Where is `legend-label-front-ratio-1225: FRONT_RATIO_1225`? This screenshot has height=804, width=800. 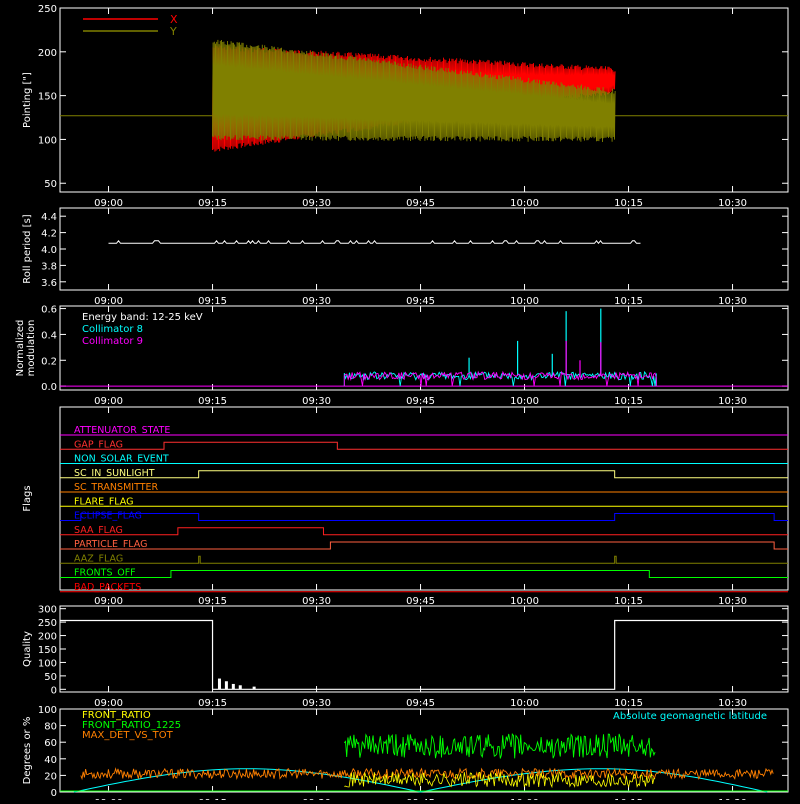 legend-label-front-ratio-1225: FRONT_RATIO_1225 is located at coordinates (131, 725).